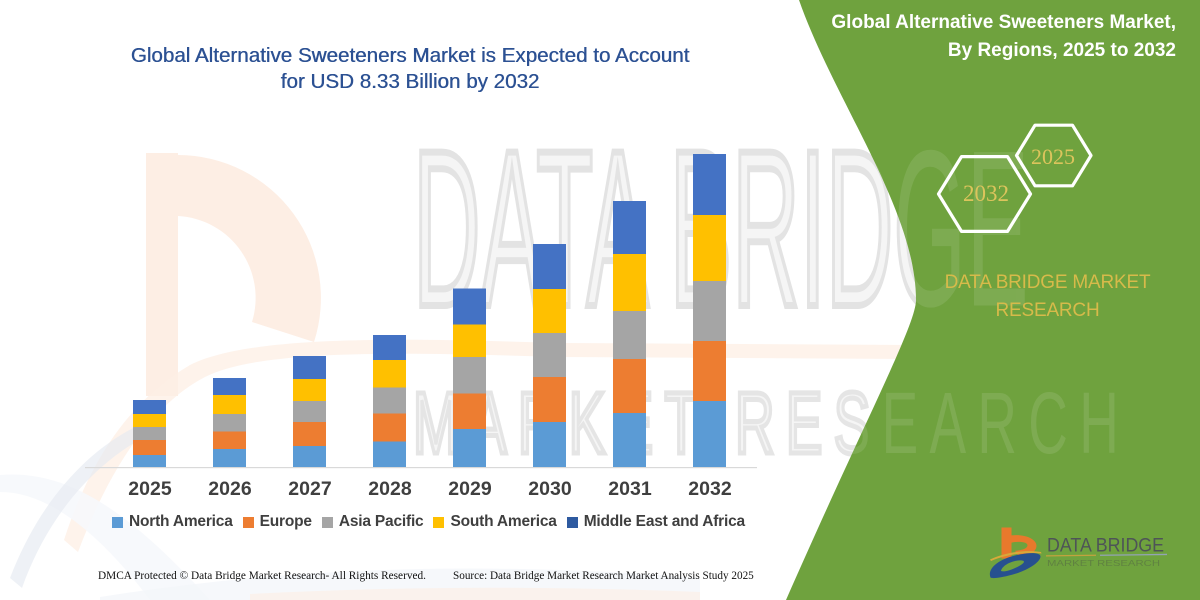 The height and width of the screenshot is (600, 1200). What do you see at coordinates (1105, 545) in the screenshot?
I see `svg-text: DATA BRIDGE` at bounding box center [1105, 545].